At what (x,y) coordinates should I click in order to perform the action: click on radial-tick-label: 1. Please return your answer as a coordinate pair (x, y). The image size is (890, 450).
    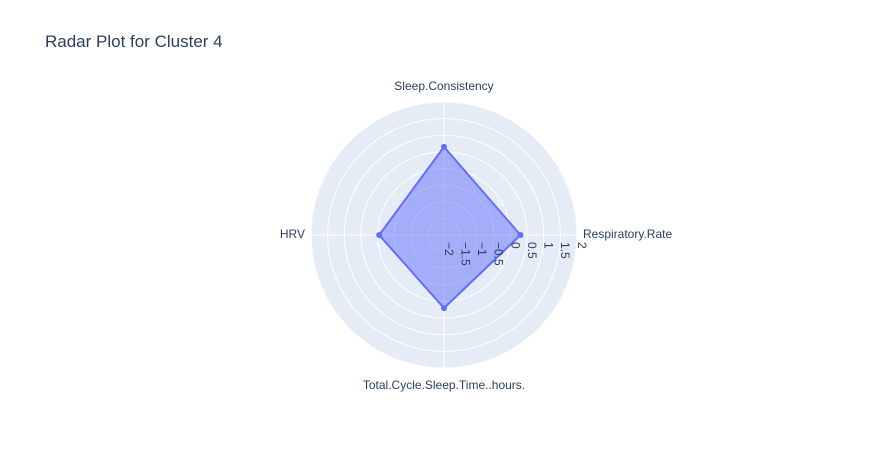
    Looking at the image, I should click on (549, 245).